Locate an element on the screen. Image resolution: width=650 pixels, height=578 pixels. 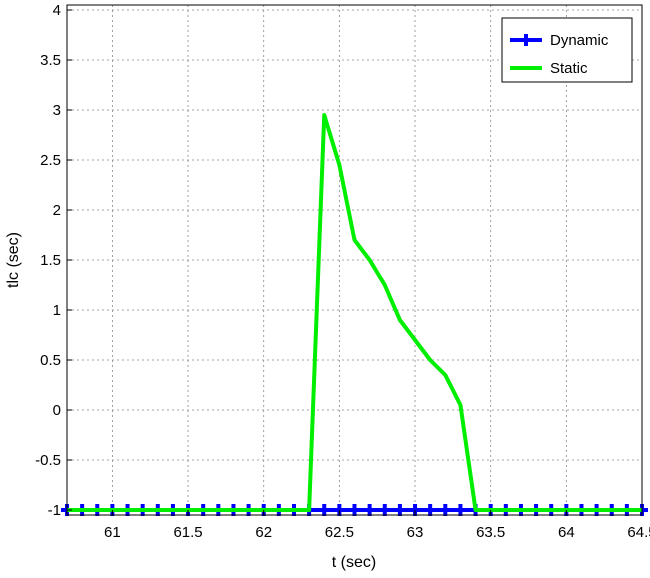
x-tick-label: 63.5 is located at coordinates (490, 532).